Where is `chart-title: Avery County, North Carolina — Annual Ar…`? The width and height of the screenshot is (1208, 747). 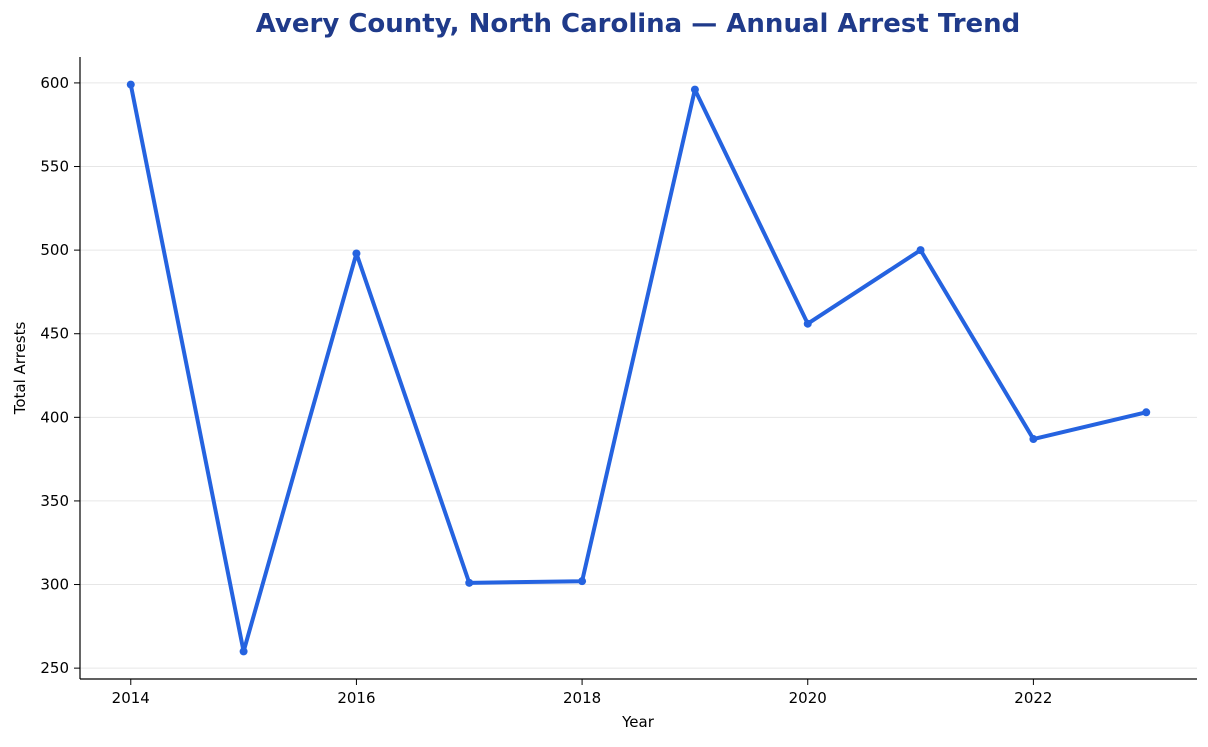
chart-title: Avery County, North Carolina — Annual Ar… is located at coordinates (638, 24).